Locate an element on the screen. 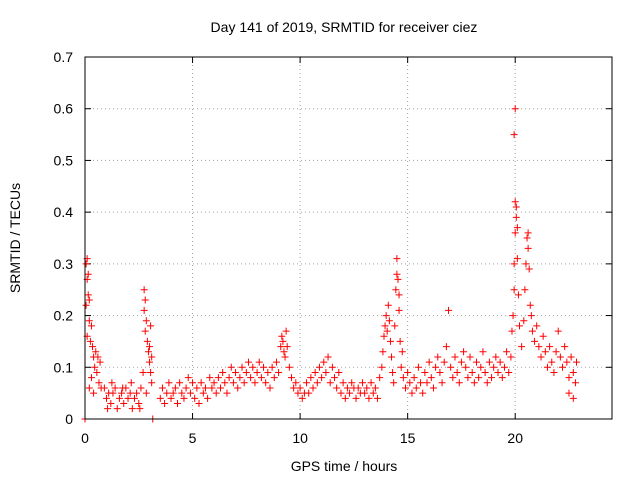  y-tick-label: 0.5 is located at coordinates (64, 160).